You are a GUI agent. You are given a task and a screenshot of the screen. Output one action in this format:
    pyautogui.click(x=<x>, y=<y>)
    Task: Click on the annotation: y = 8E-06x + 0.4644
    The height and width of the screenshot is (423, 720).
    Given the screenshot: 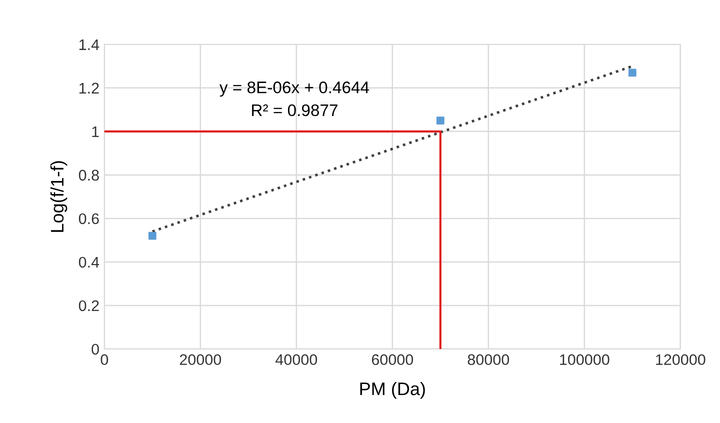 What is the action you would take?
    pyautogui.click(x=294, y=89)
    